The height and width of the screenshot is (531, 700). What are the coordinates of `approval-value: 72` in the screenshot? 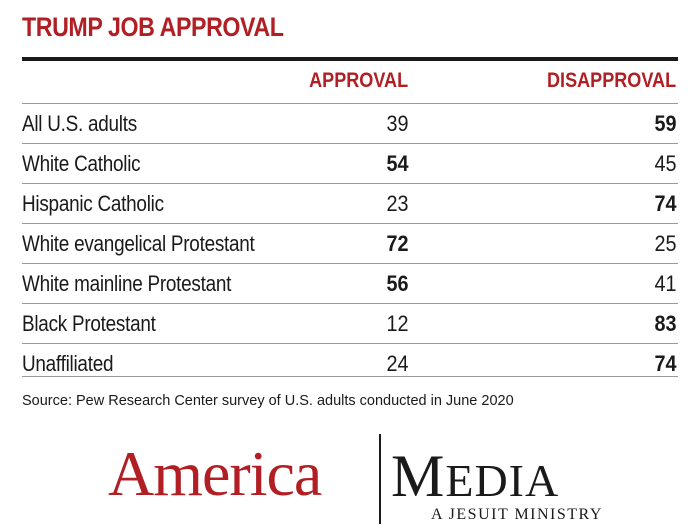 It's located at (396, 243).